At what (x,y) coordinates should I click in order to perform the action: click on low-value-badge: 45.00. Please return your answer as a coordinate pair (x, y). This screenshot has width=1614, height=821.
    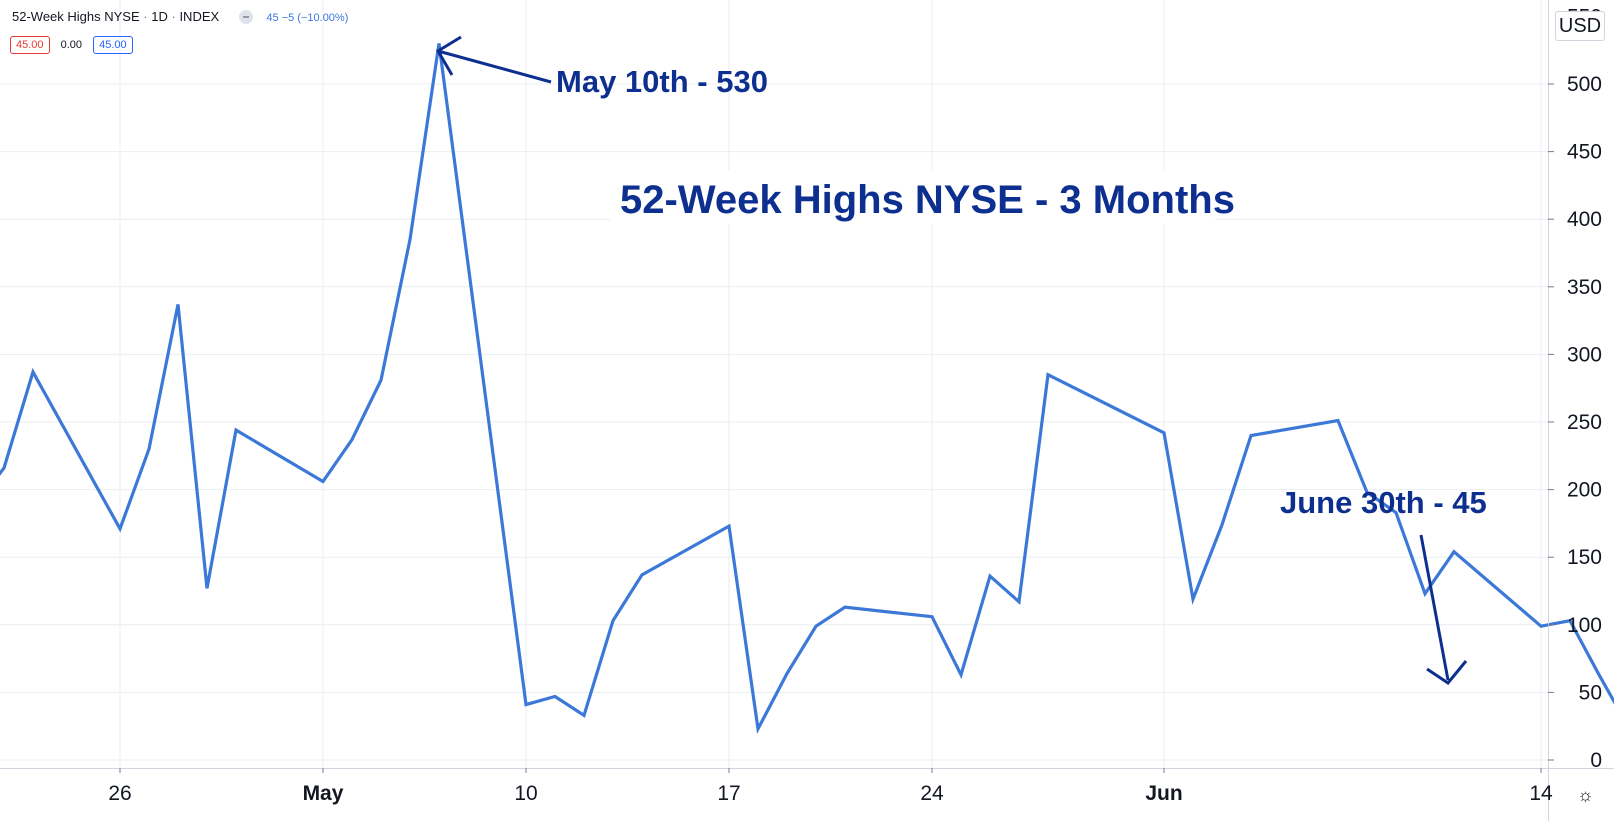
    Looking at the image, I should click on (30, 45).